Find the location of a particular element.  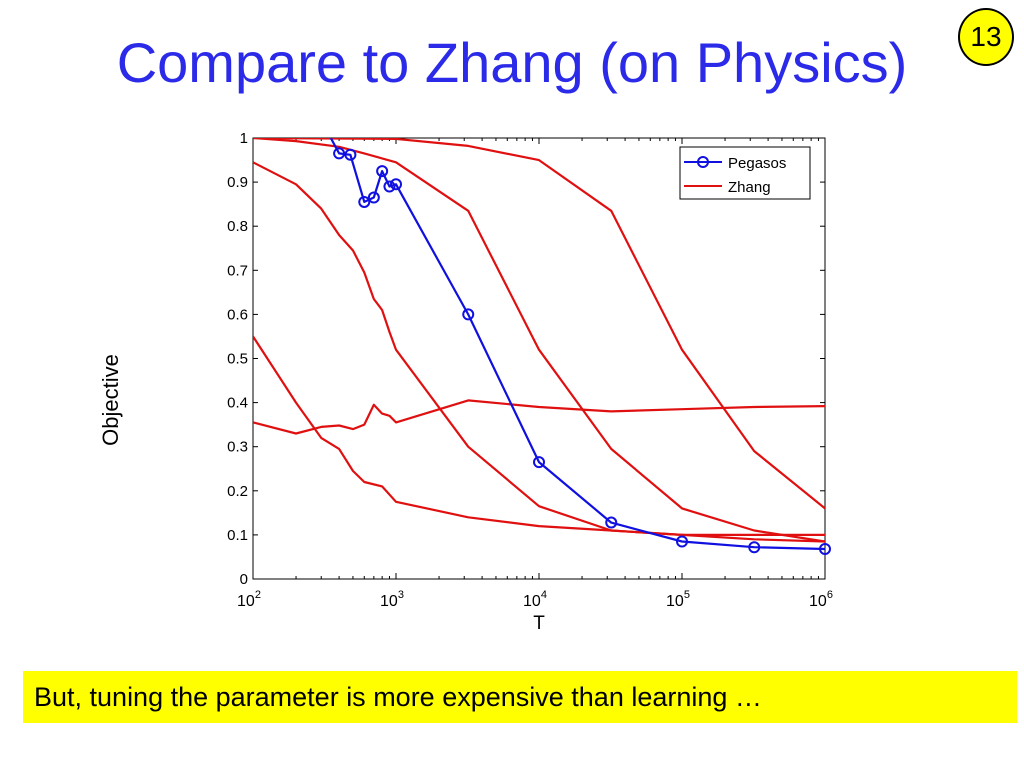

legend-pegasos-marker is located at coordinates (703, 162).